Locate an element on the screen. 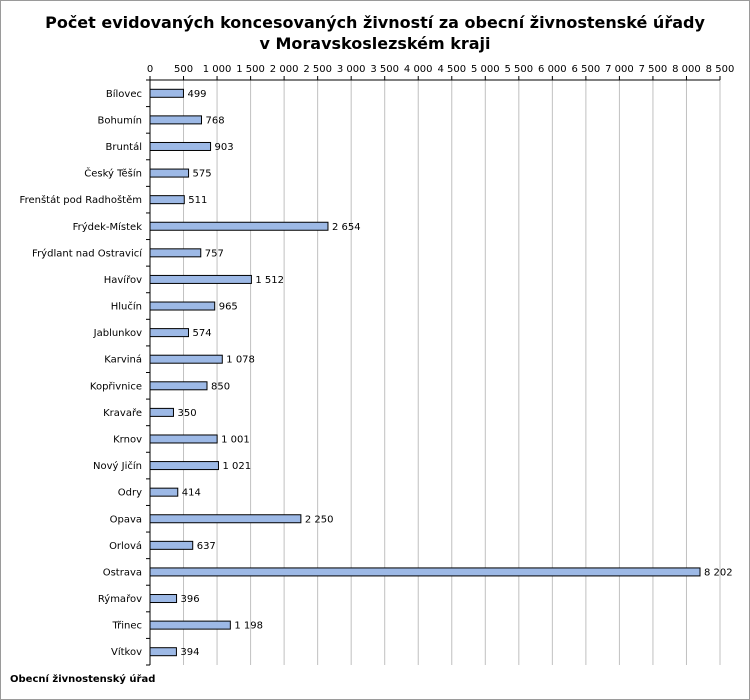 This screenshot has height=700, width=750. category-label: Ostrava is located at coordinates (122, 572).